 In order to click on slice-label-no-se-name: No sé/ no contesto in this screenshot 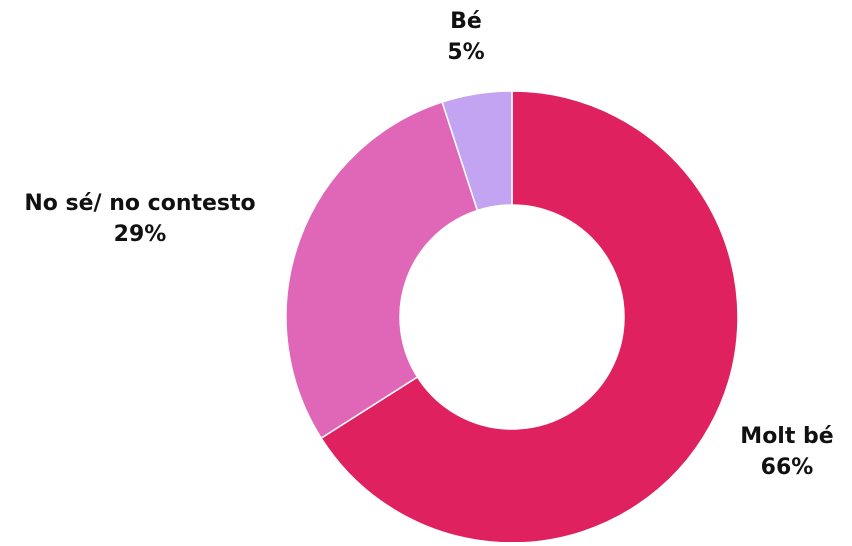, I will do `click(140, 203)`.